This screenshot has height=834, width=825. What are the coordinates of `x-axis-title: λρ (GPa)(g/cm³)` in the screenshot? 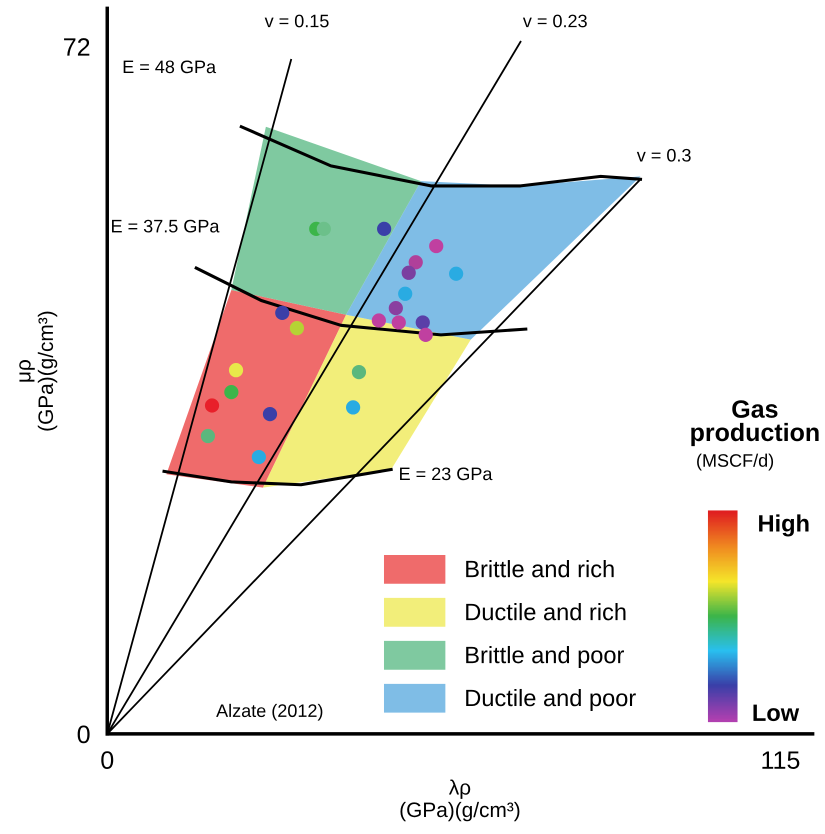 It's located at (460, 800).